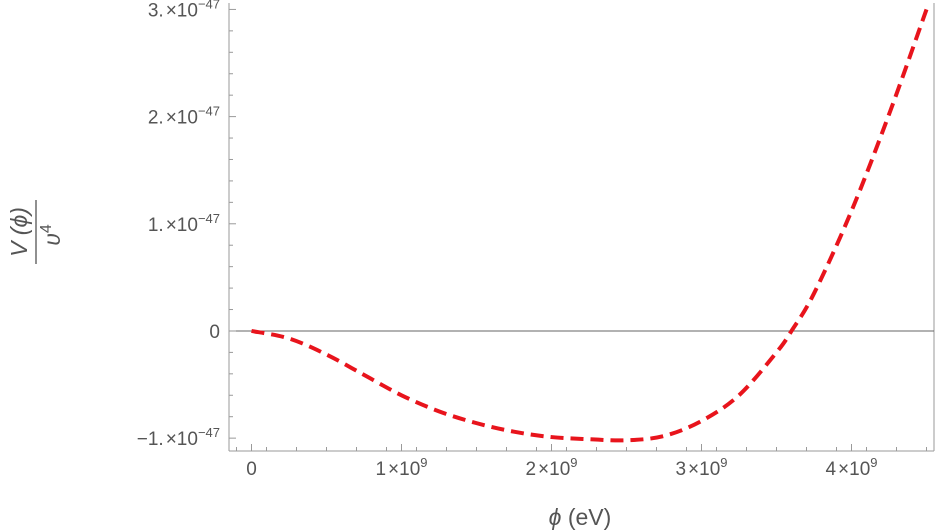 The height and width of the screenshot is (531, 937). I want to click on x-tick-label: 2 ×10⁹, so click(551, 467).